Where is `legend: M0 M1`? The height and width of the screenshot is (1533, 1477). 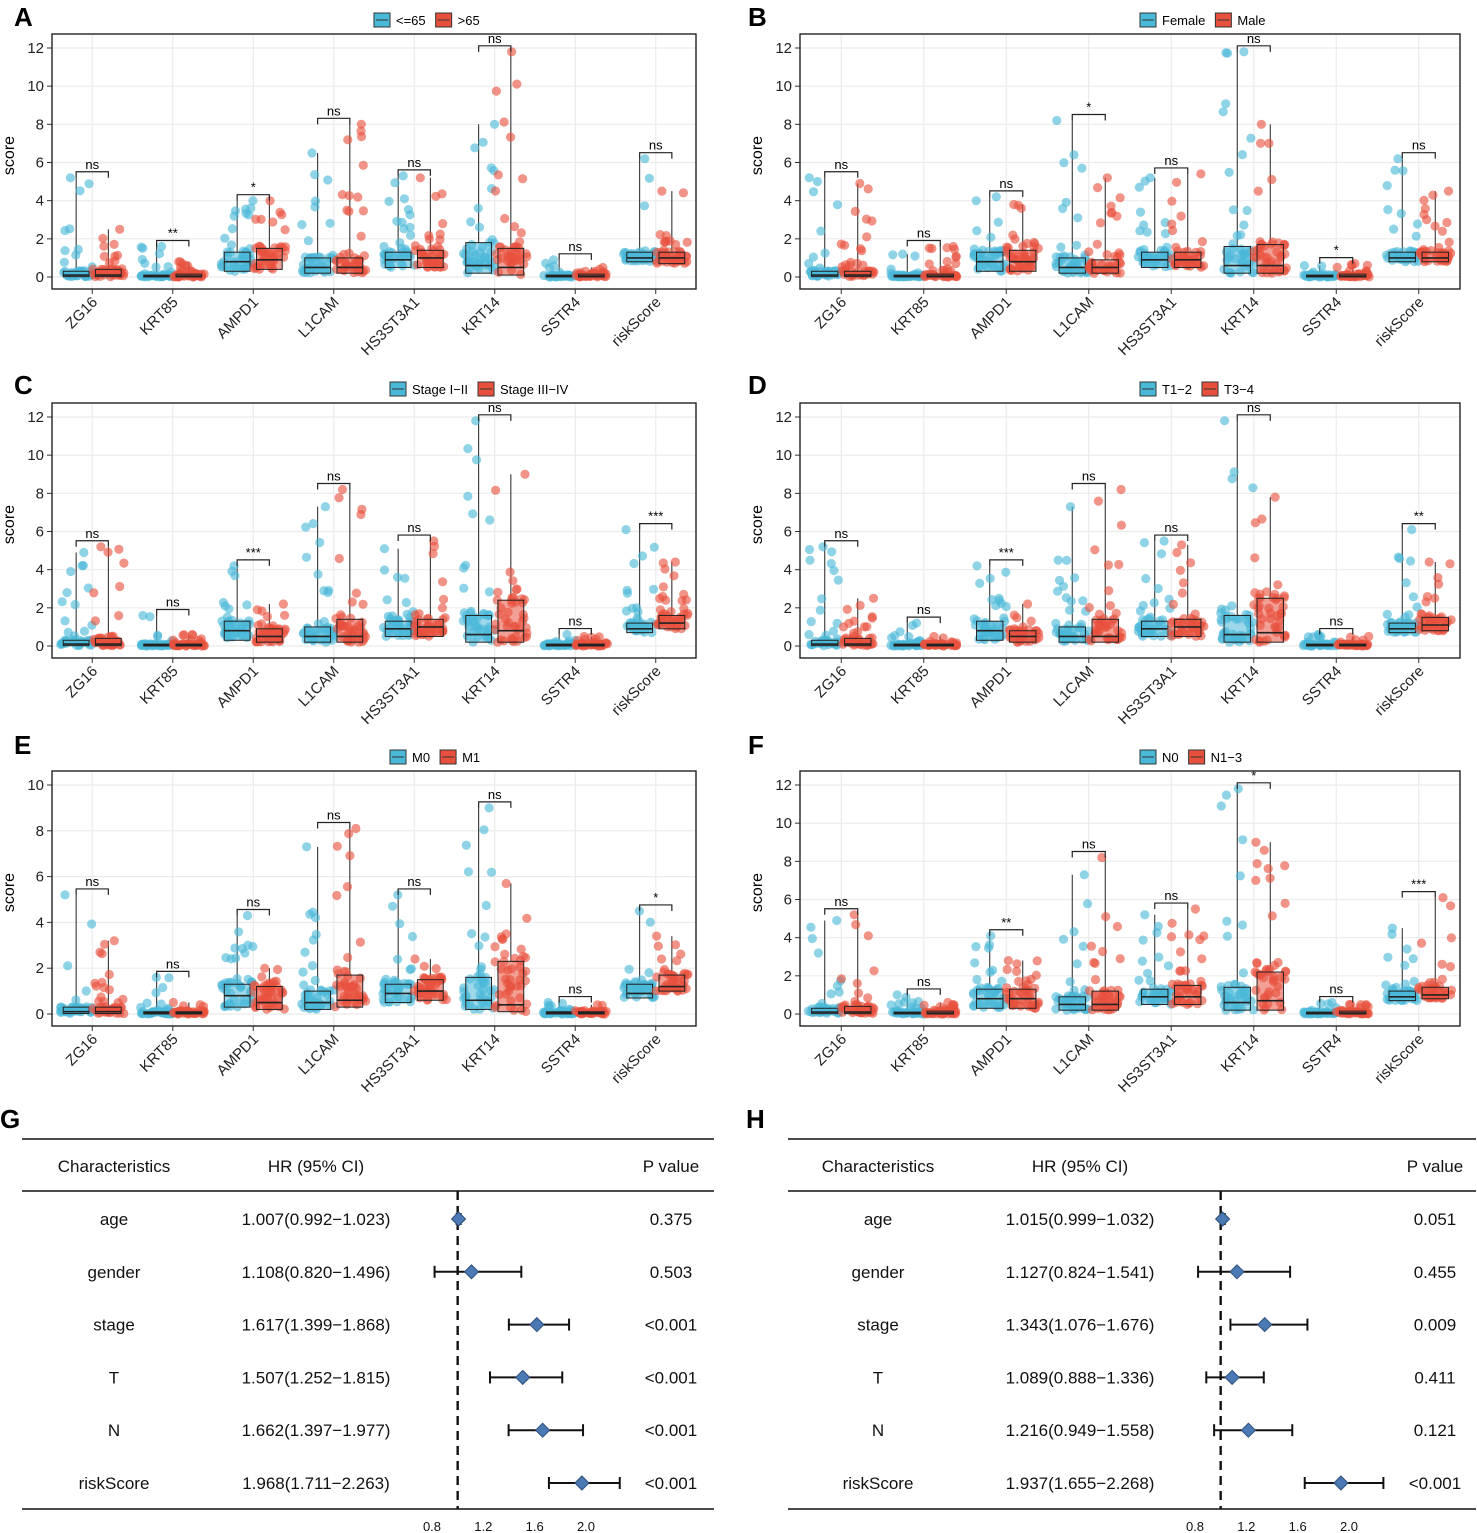
legend: M0 M1 is located at coordinates (434, 757).